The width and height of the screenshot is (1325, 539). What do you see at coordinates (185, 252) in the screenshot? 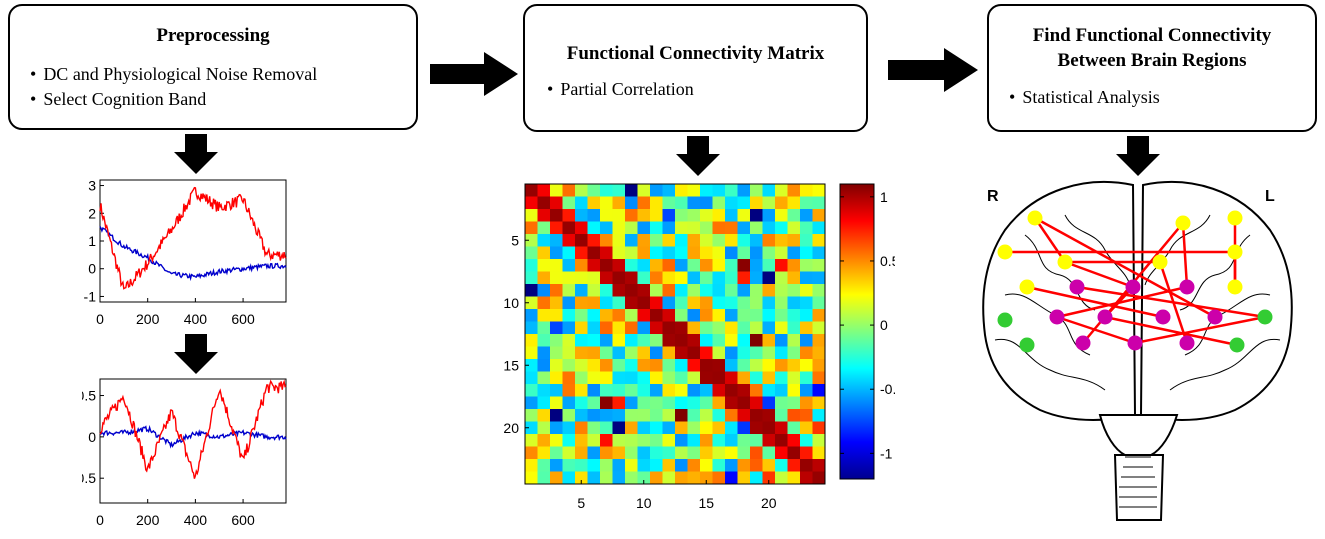
I see `raw-signal-plot: 3 2 1 0 -1 0 200 400 600` at bounding box center [185, 252].